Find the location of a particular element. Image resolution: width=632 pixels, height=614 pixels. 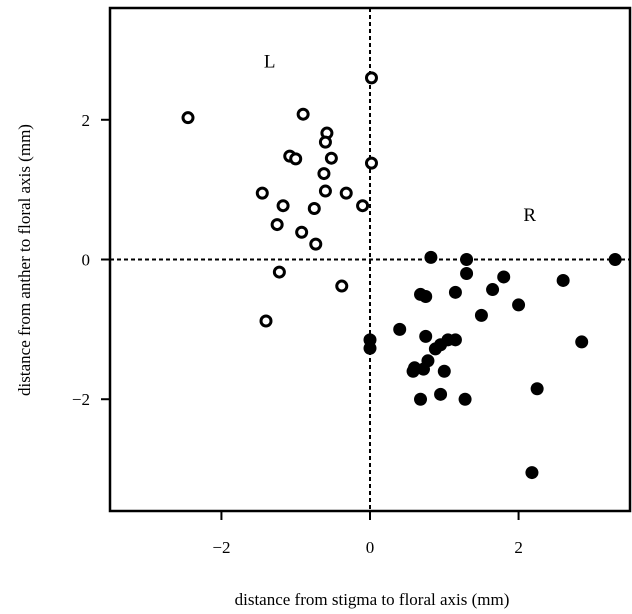

region-label-r: R is located at coordinates (529, 215).